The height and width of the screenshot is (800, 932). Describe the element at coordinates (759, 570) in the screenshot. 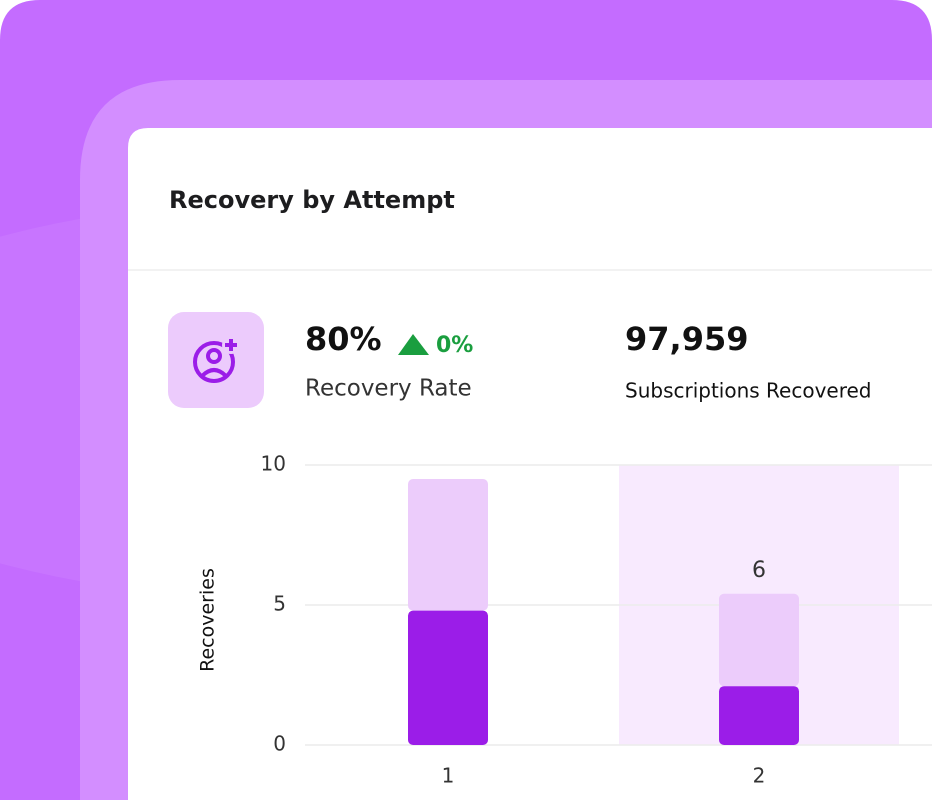

I see `annotation: 6` at that location.